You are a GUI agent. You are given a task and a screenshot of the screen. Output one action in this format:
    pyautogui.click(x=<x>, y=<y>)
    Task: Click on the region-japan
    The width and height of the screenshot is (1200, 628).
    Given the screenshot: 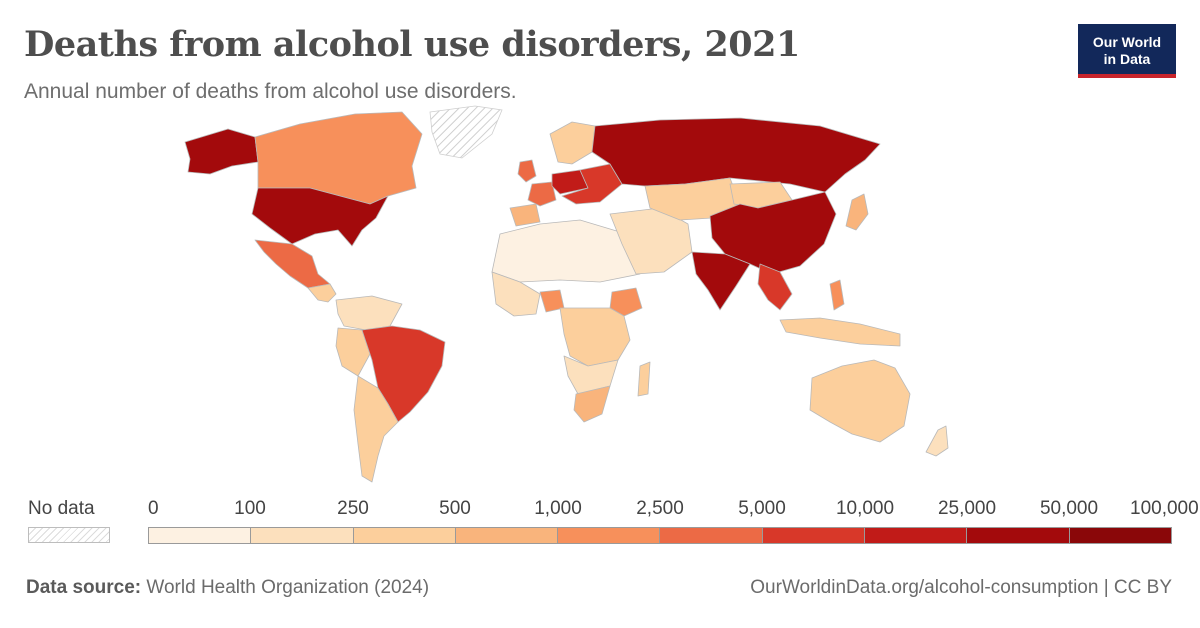 What is the action you would take?
    pyautogui.click(x=857, y=212)
    